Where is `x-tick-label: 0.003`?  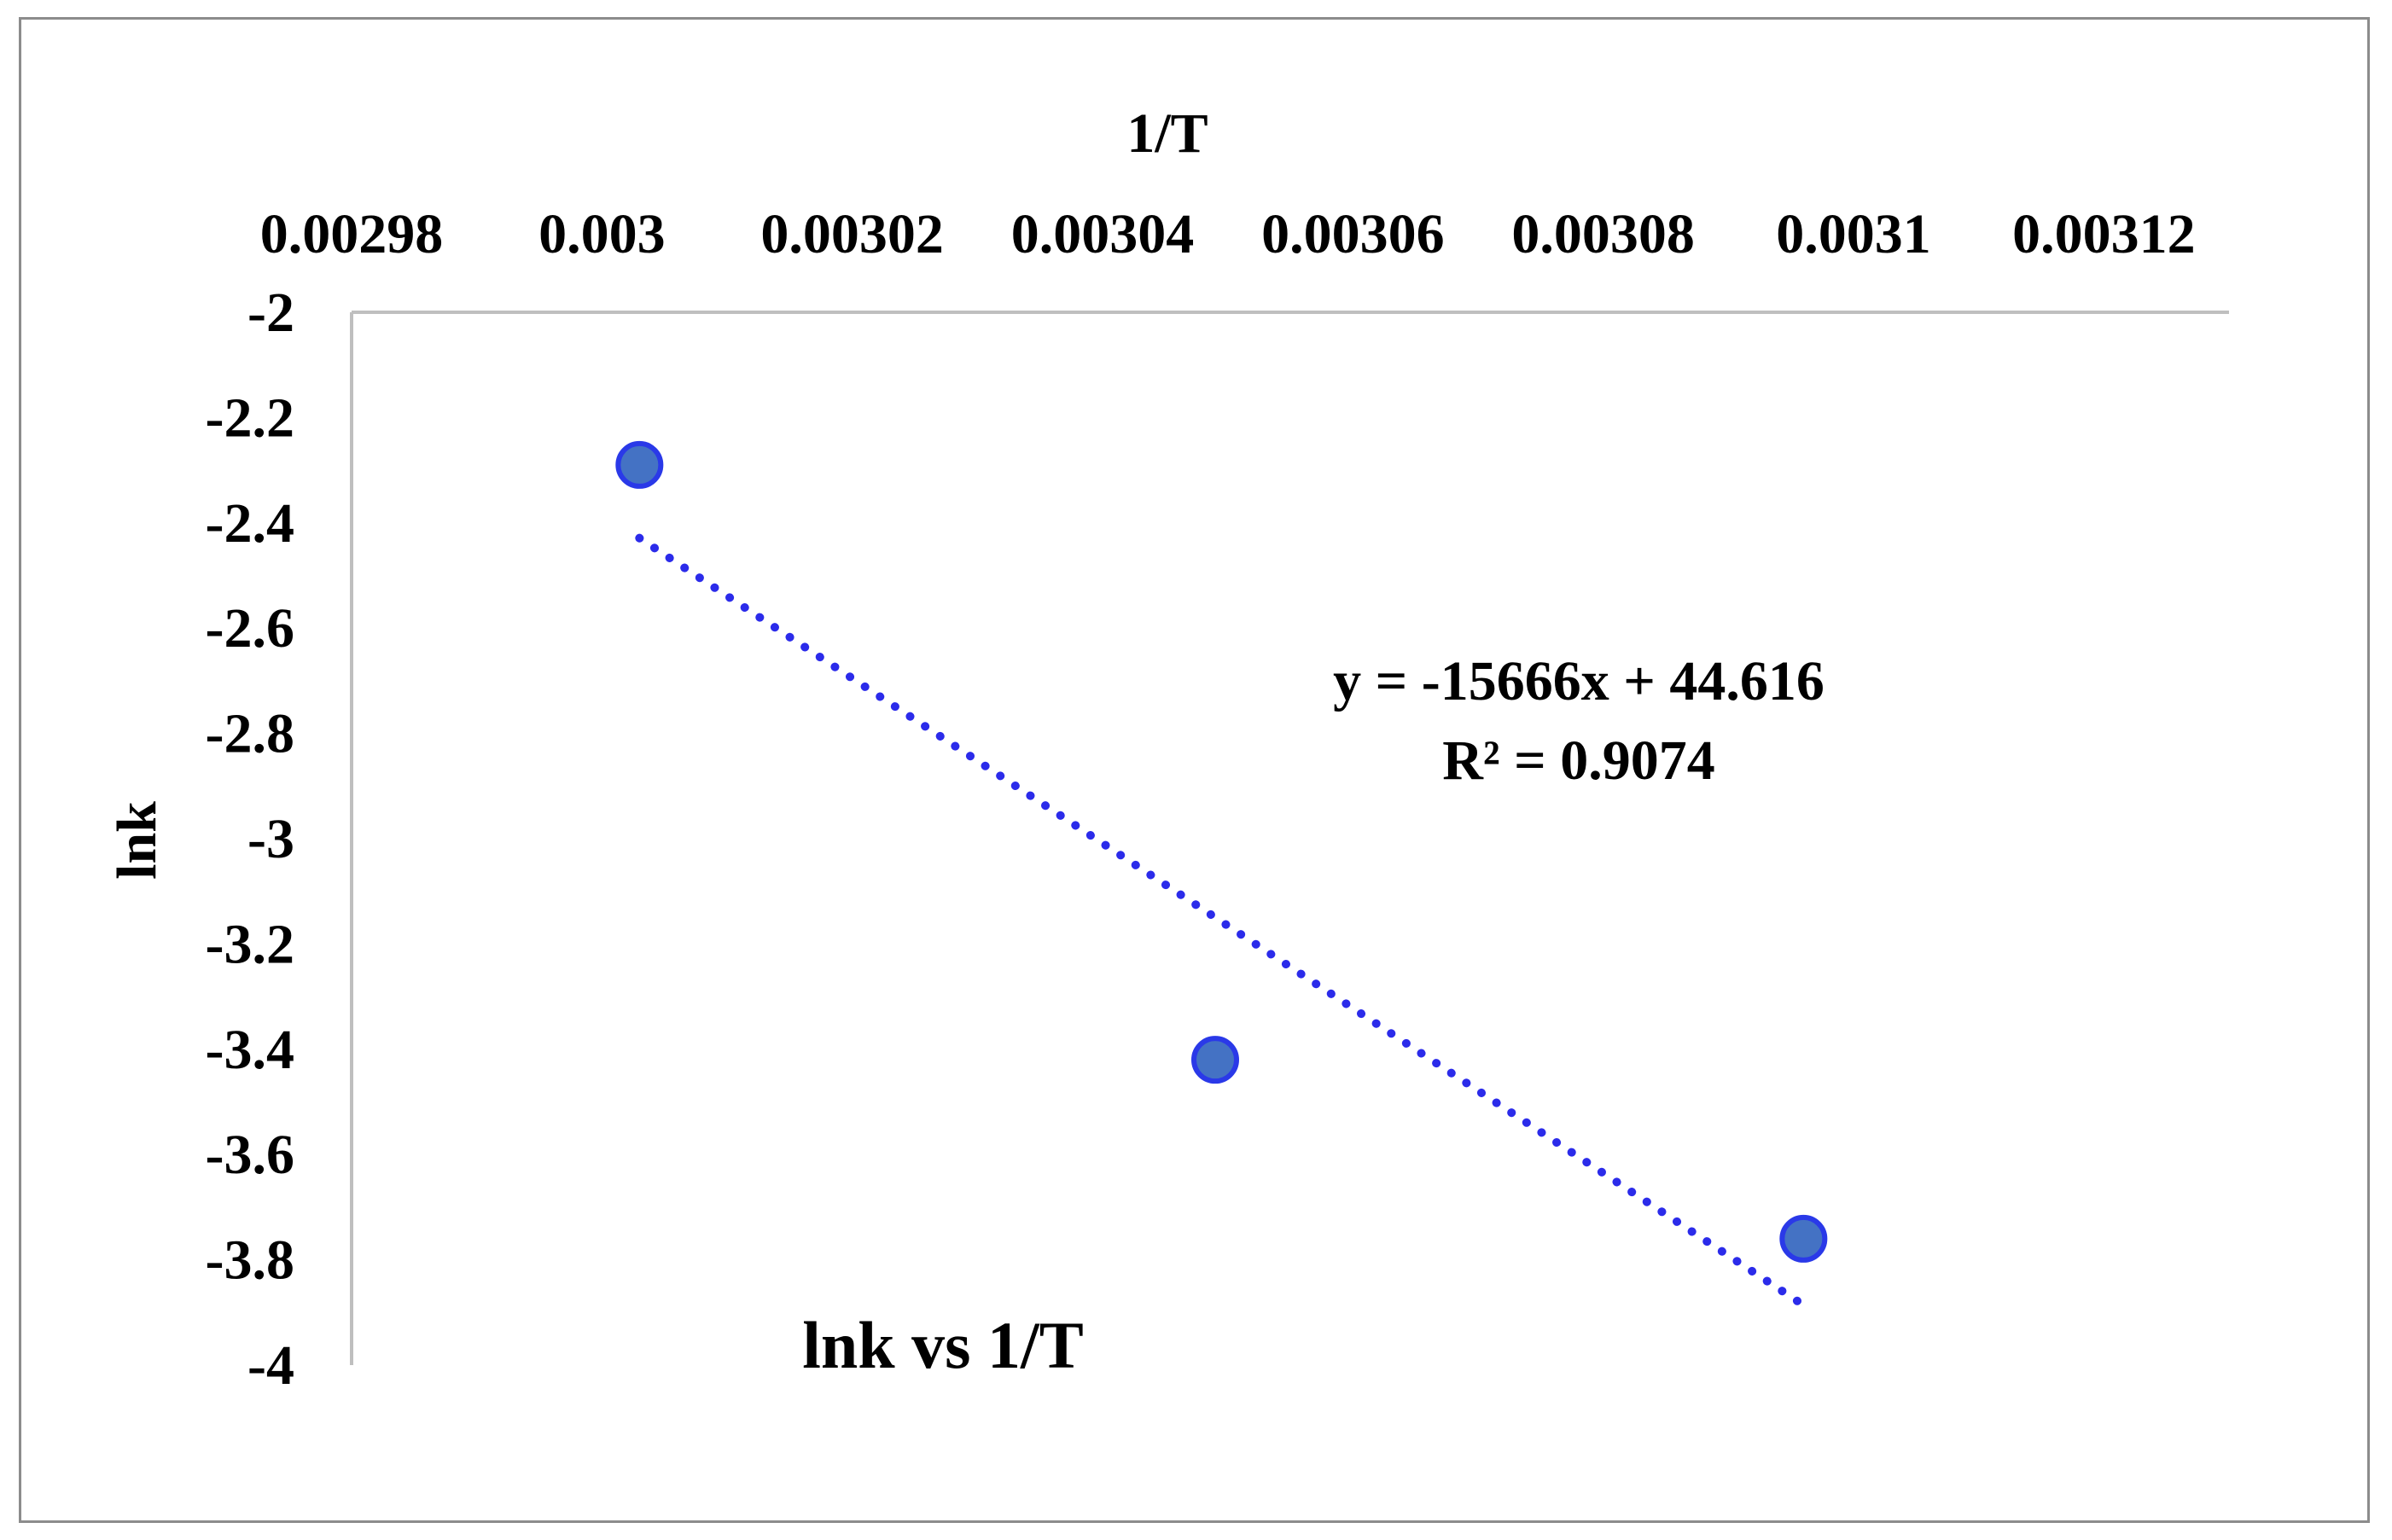
x-tick-label: 0.003 is located at coordinates (602, 234).